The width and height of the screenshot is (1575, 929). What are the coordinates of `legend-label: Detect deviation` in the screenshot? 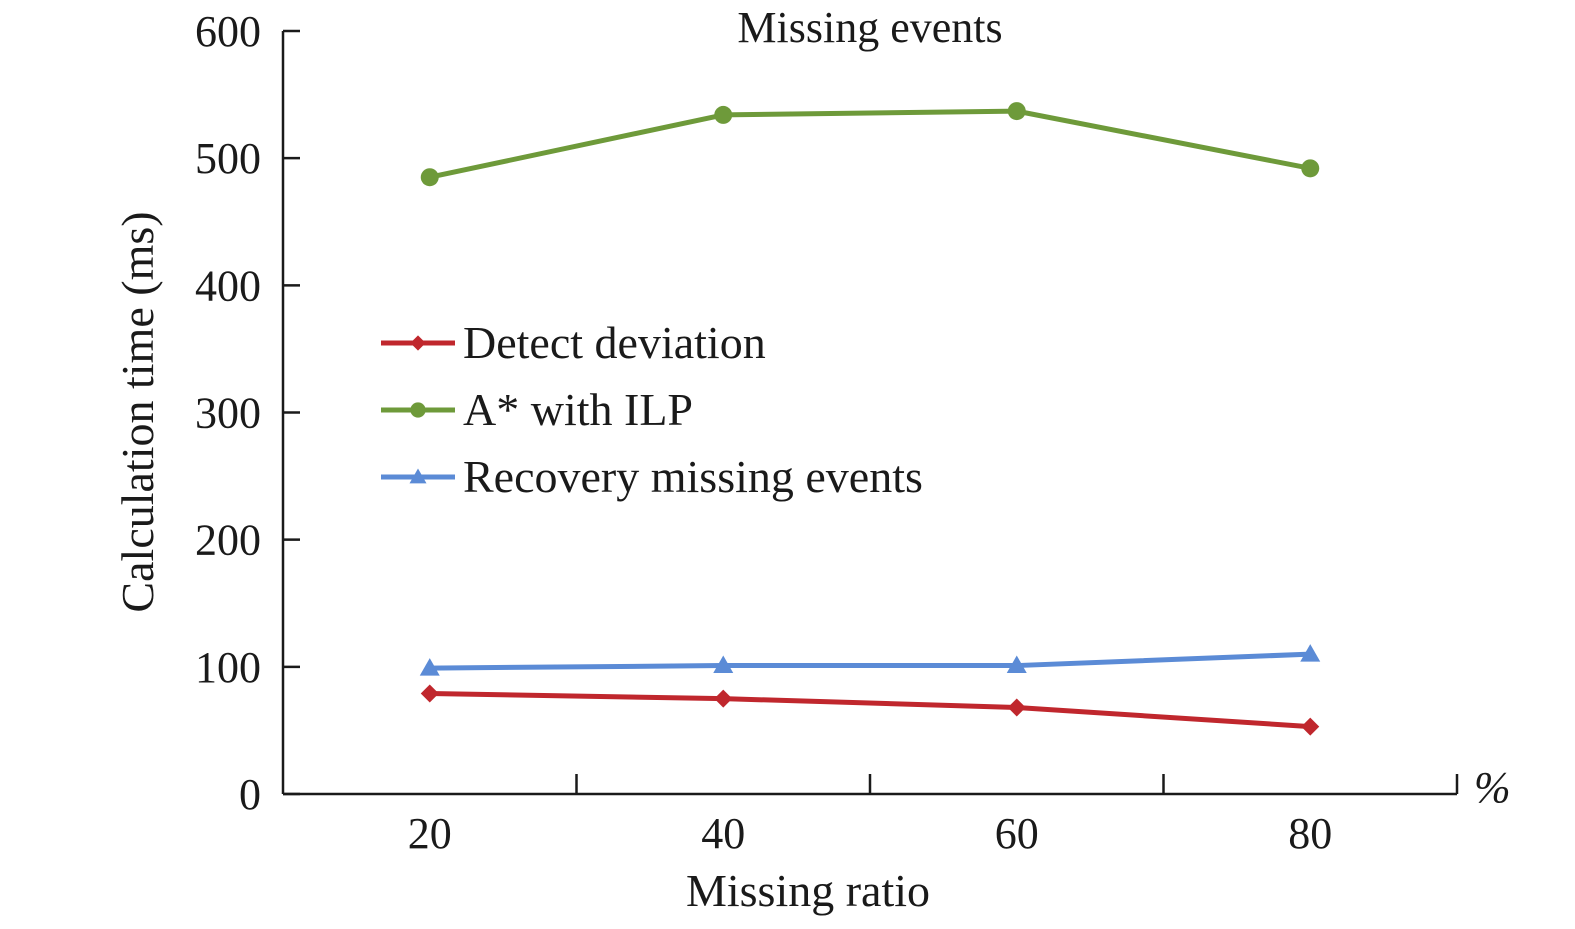 It's located at (614, 342).